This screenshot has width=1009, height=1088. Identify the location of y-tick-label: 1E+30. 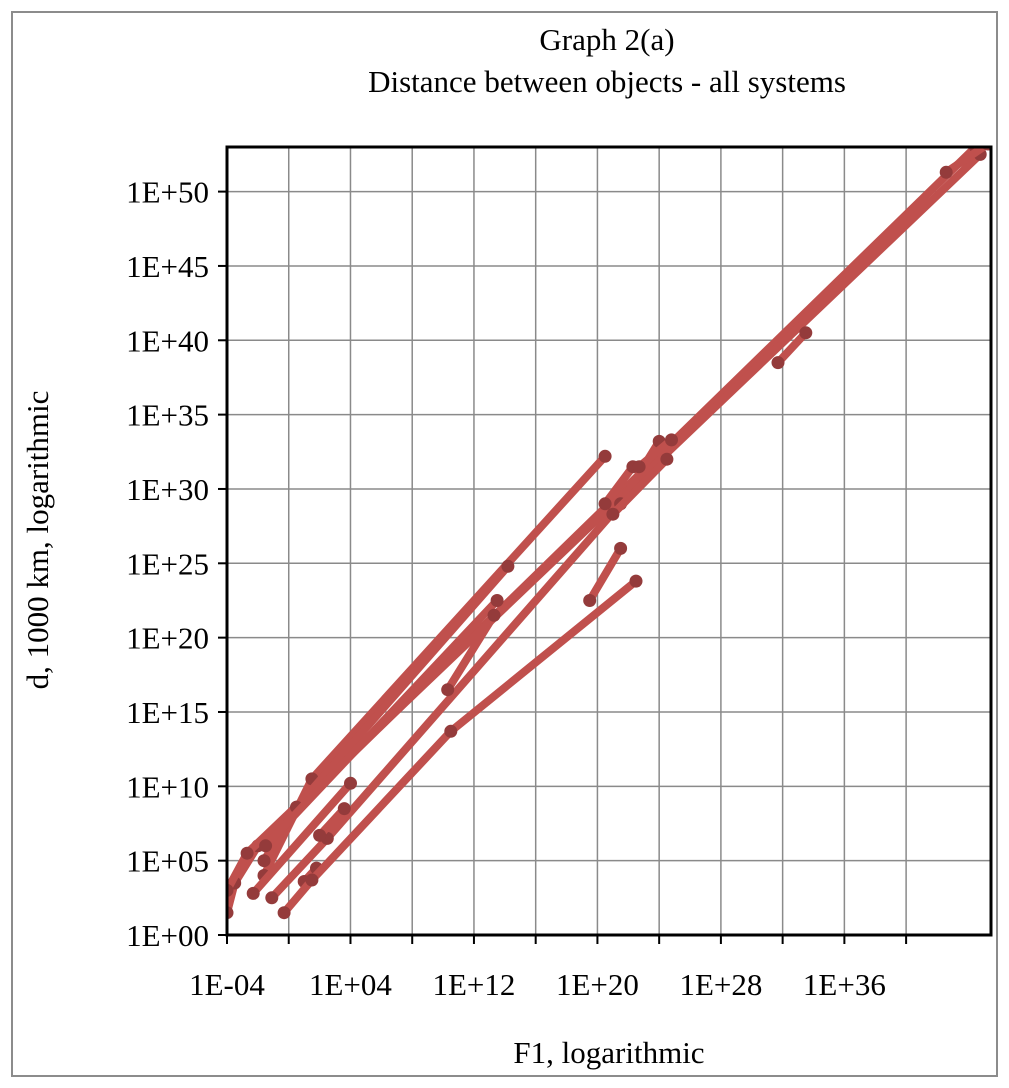
(167, 489).